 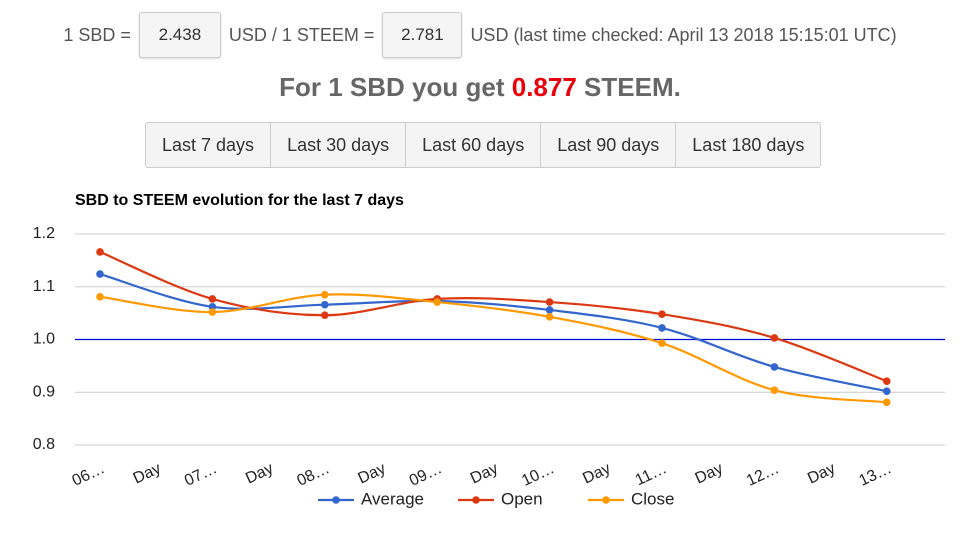 I want to click on headline: For 1 SBD you get 0.877 STEEM., so click(x=480, y=87).